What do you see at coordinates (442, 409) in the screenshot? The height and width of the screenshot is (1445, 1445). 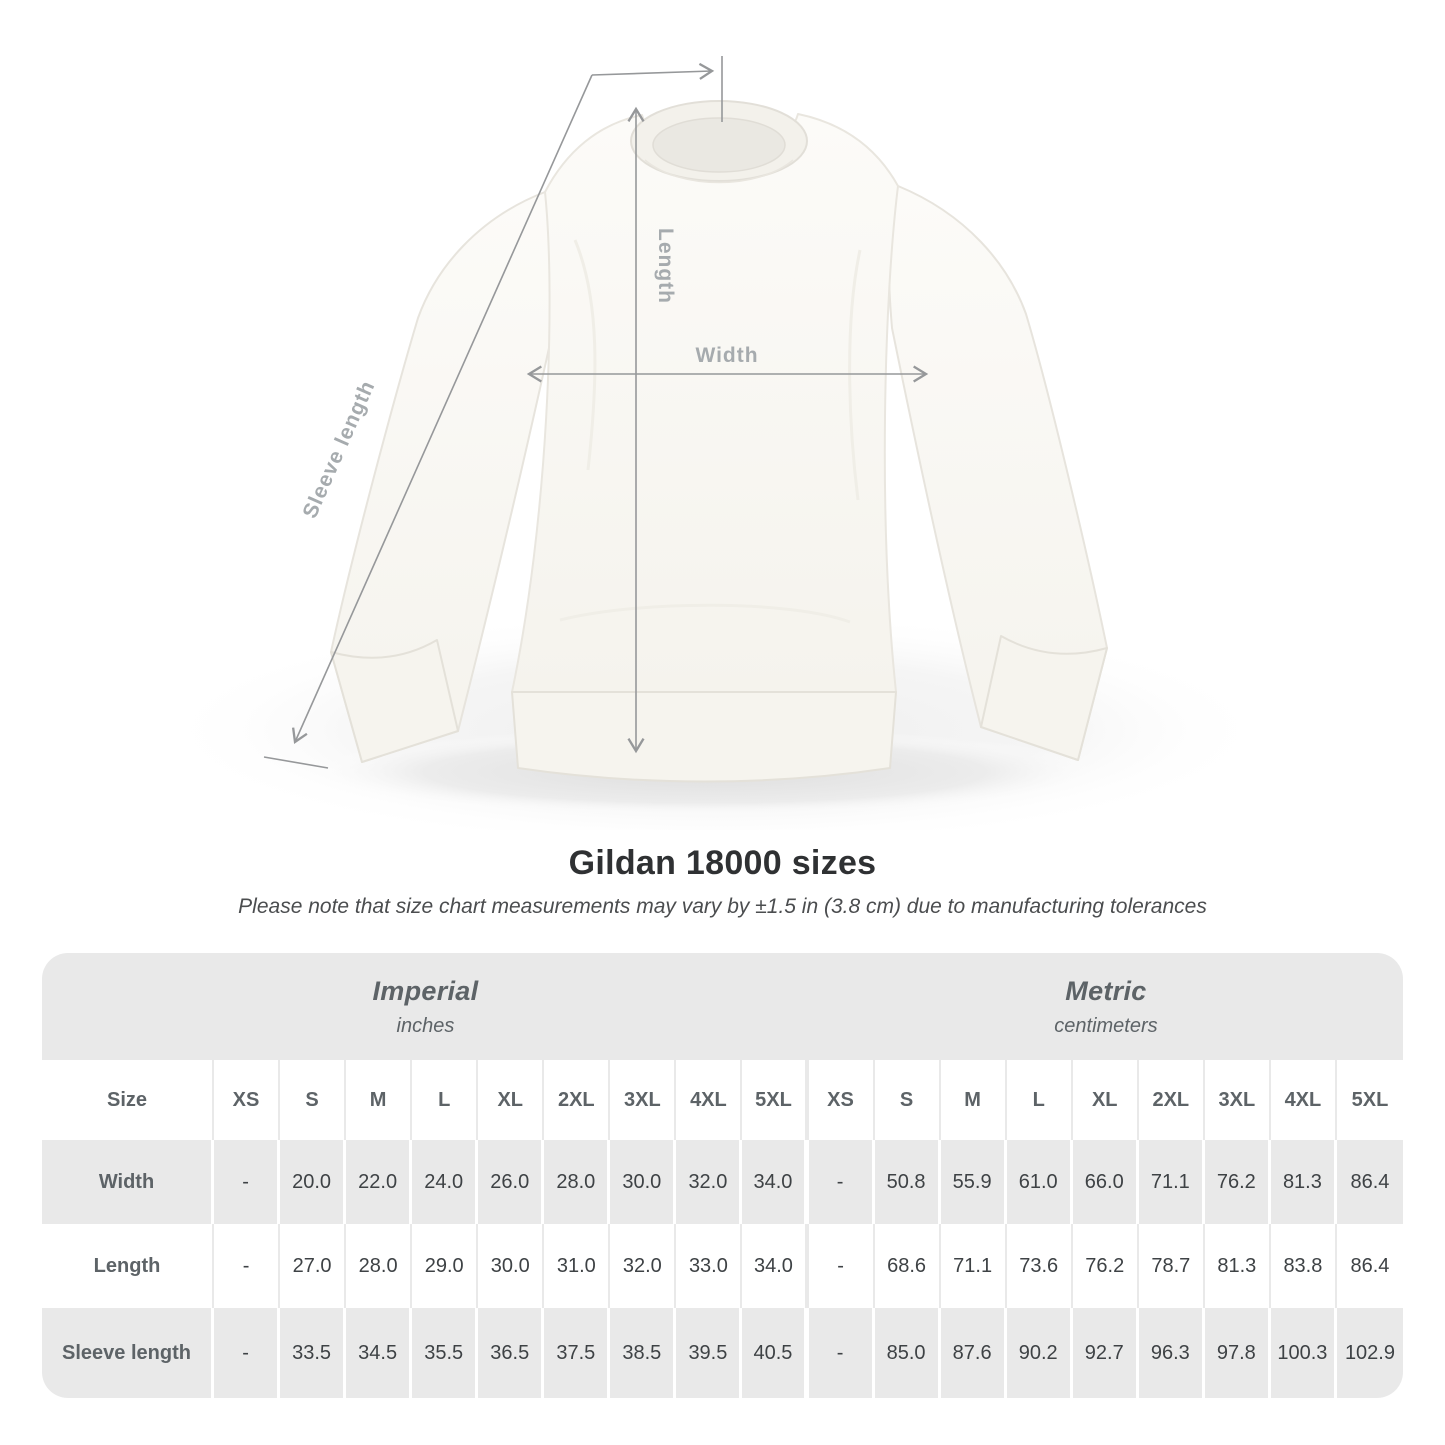 I see `sleeve-length-arrow` at bounding box center [442, 409].